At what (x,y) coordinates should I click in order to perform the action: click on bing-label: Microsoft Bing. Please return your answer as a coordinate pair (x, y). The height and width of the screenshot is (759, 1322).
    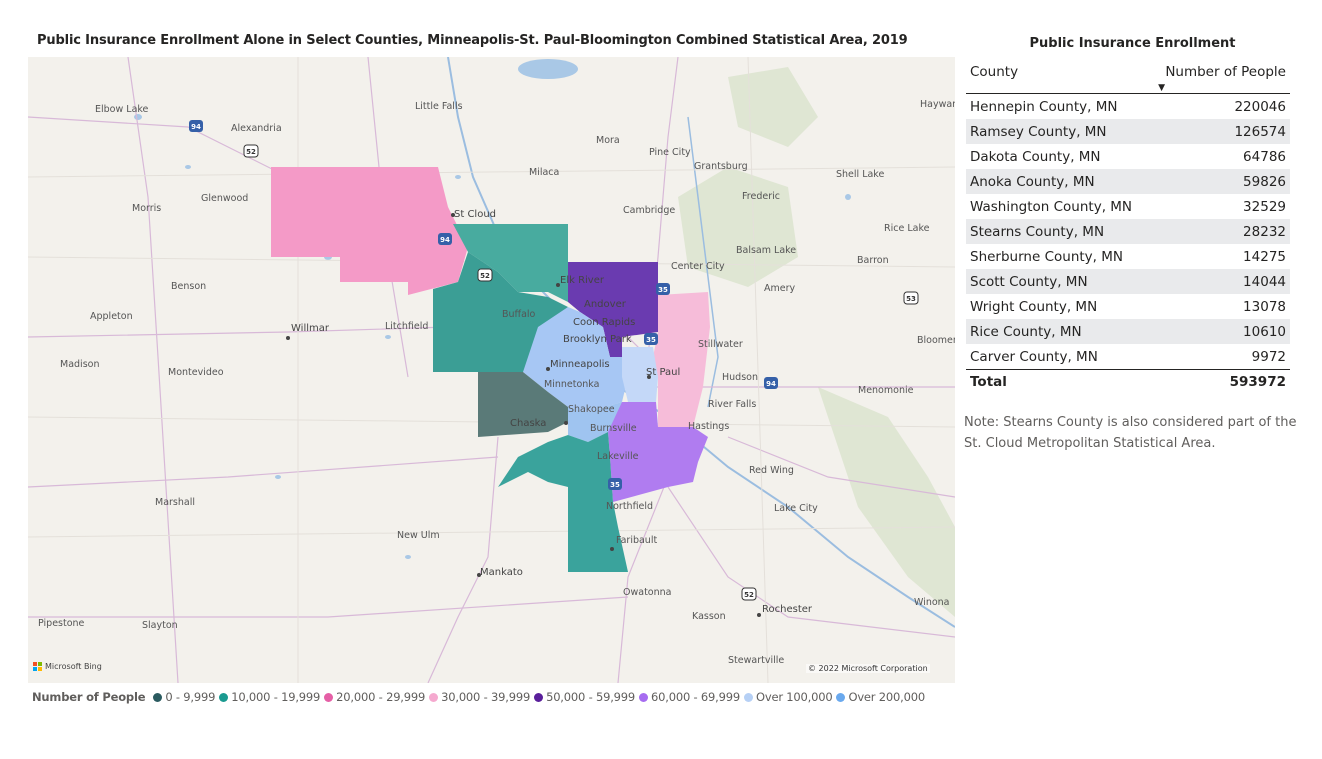
    Looking at the image, I should click on (73, 666).